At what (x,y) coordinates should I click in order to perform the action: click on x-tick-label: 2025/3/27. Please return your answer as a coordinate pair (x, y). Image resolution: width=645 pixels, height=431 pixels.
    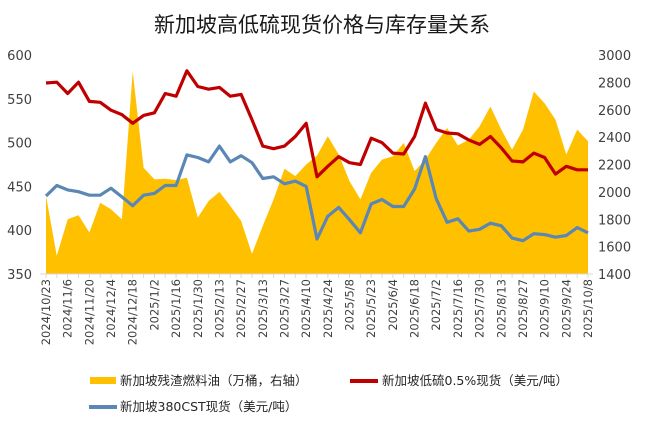
    Looking at the image, I should click on (284, 308).